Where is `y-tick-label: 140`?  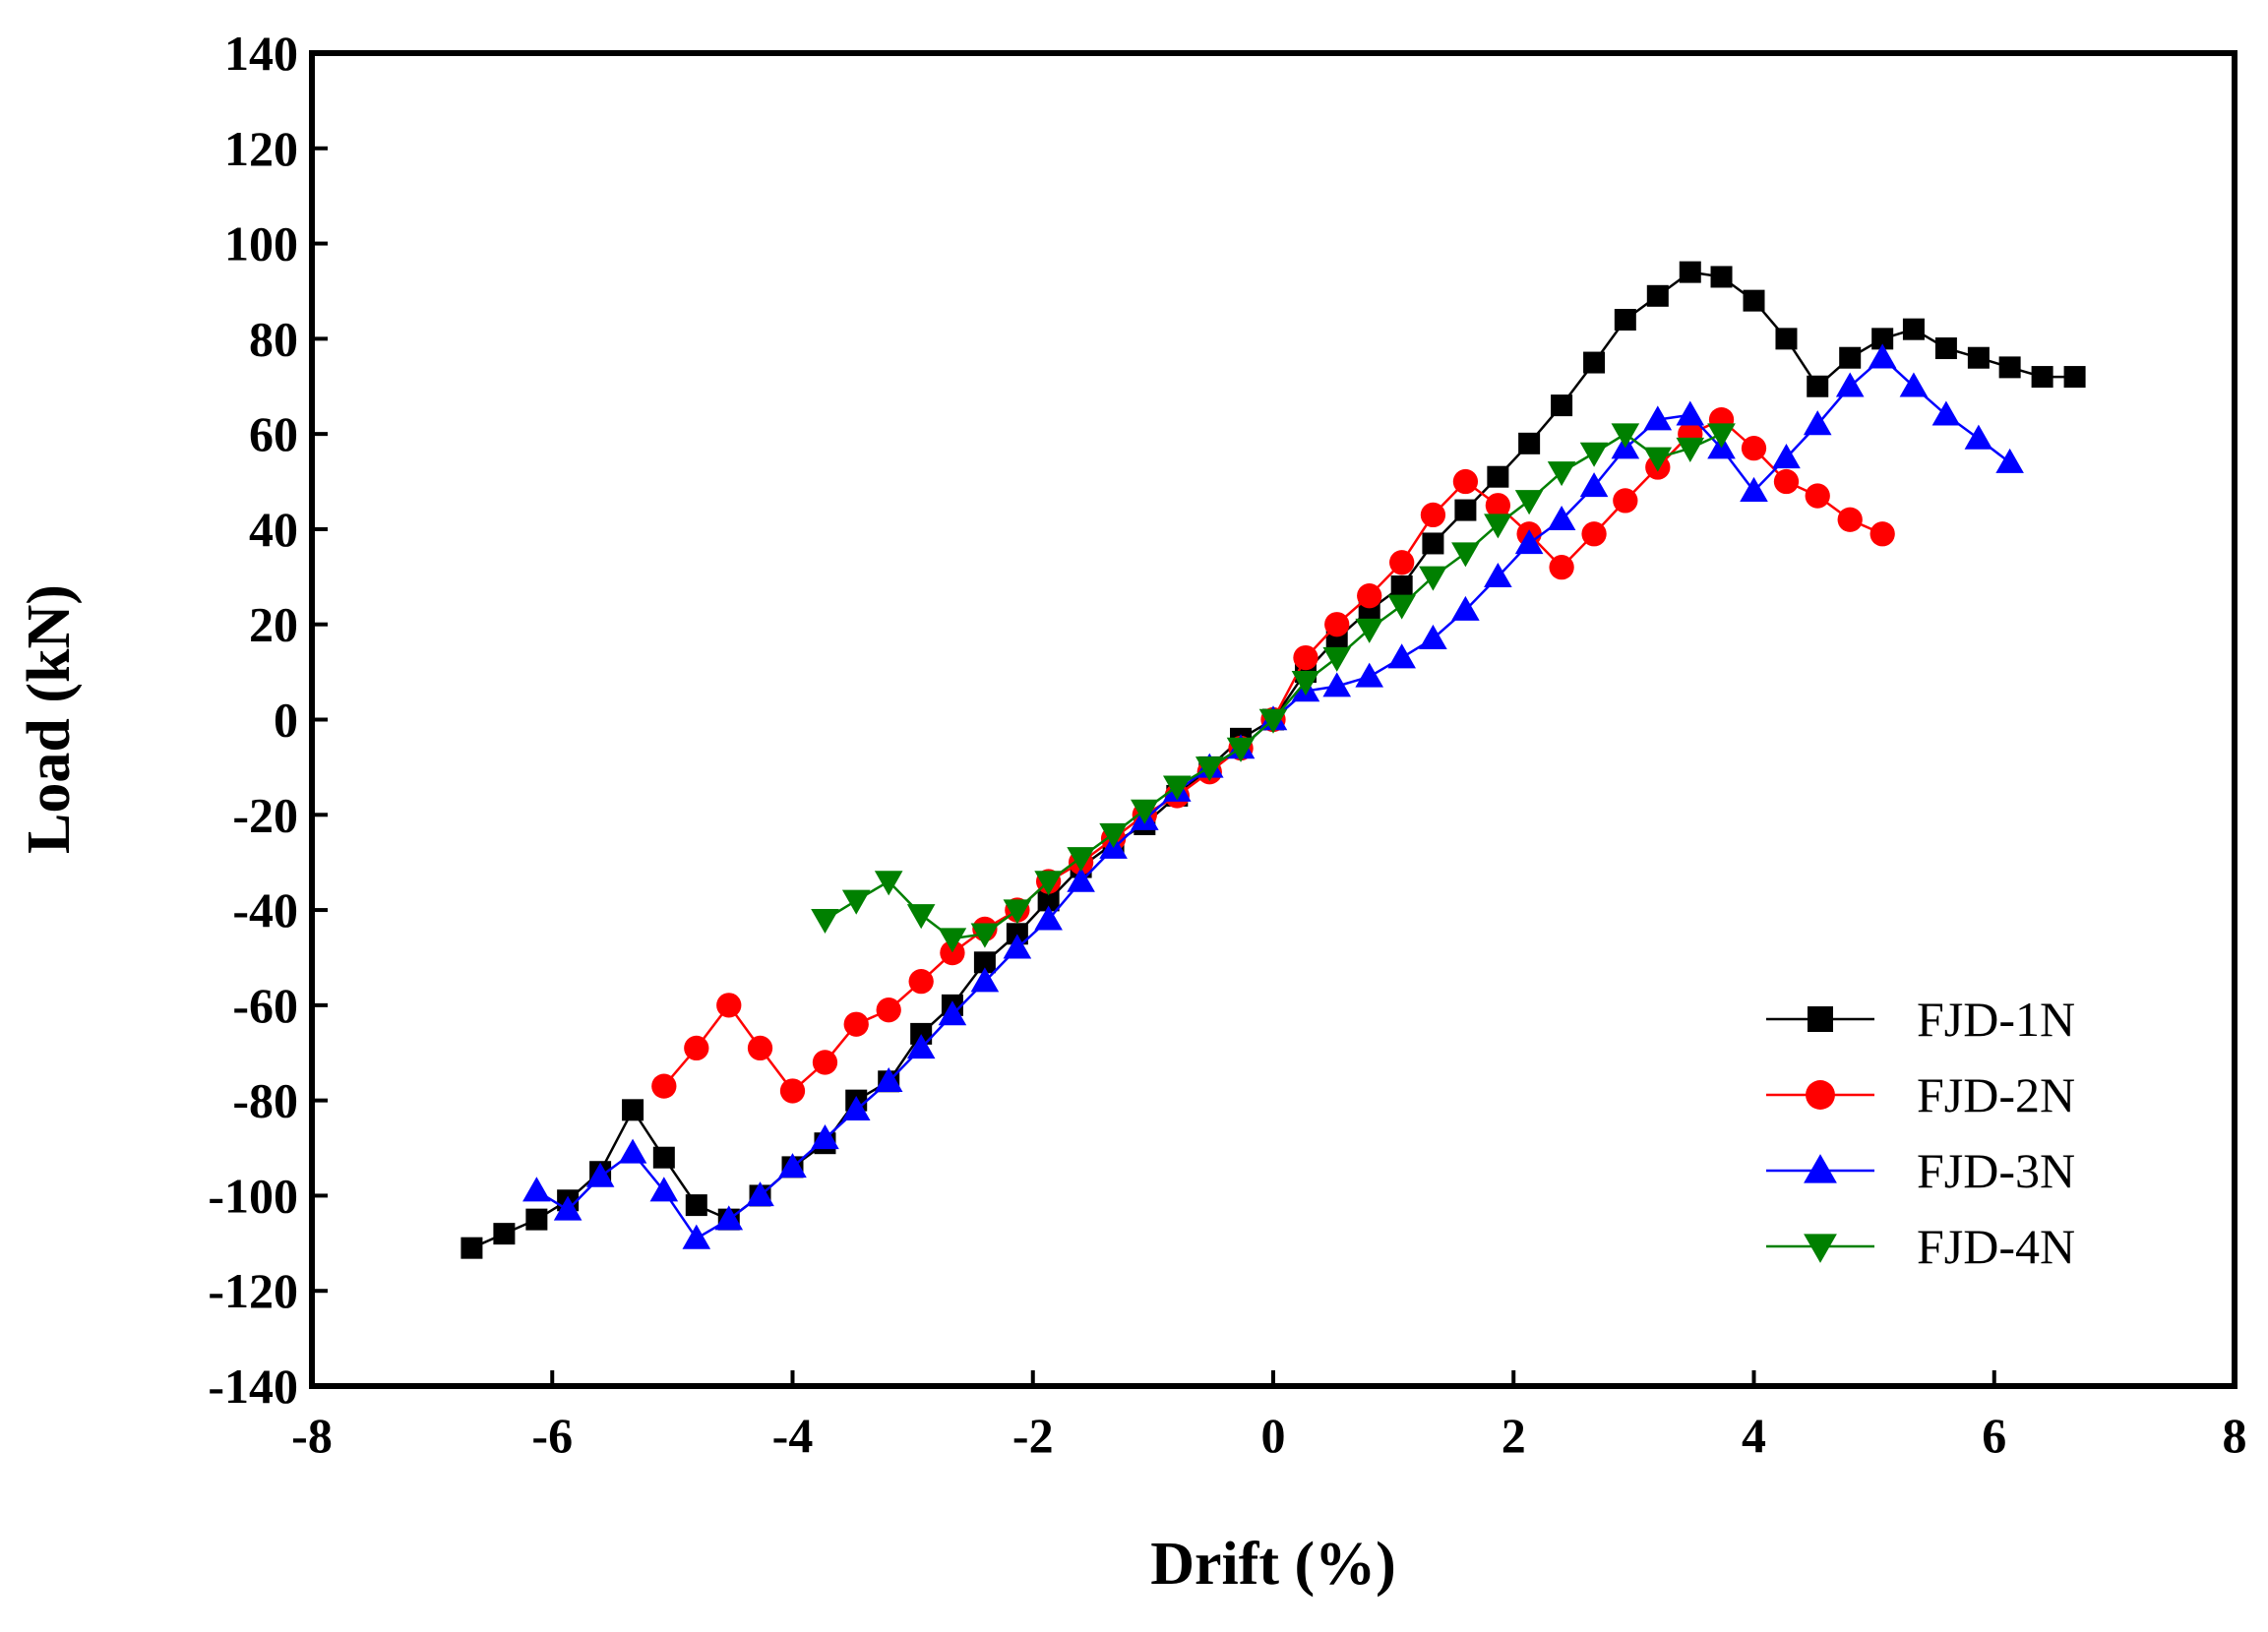 y-tick-label: 140 is located at coordinates (261, 53).